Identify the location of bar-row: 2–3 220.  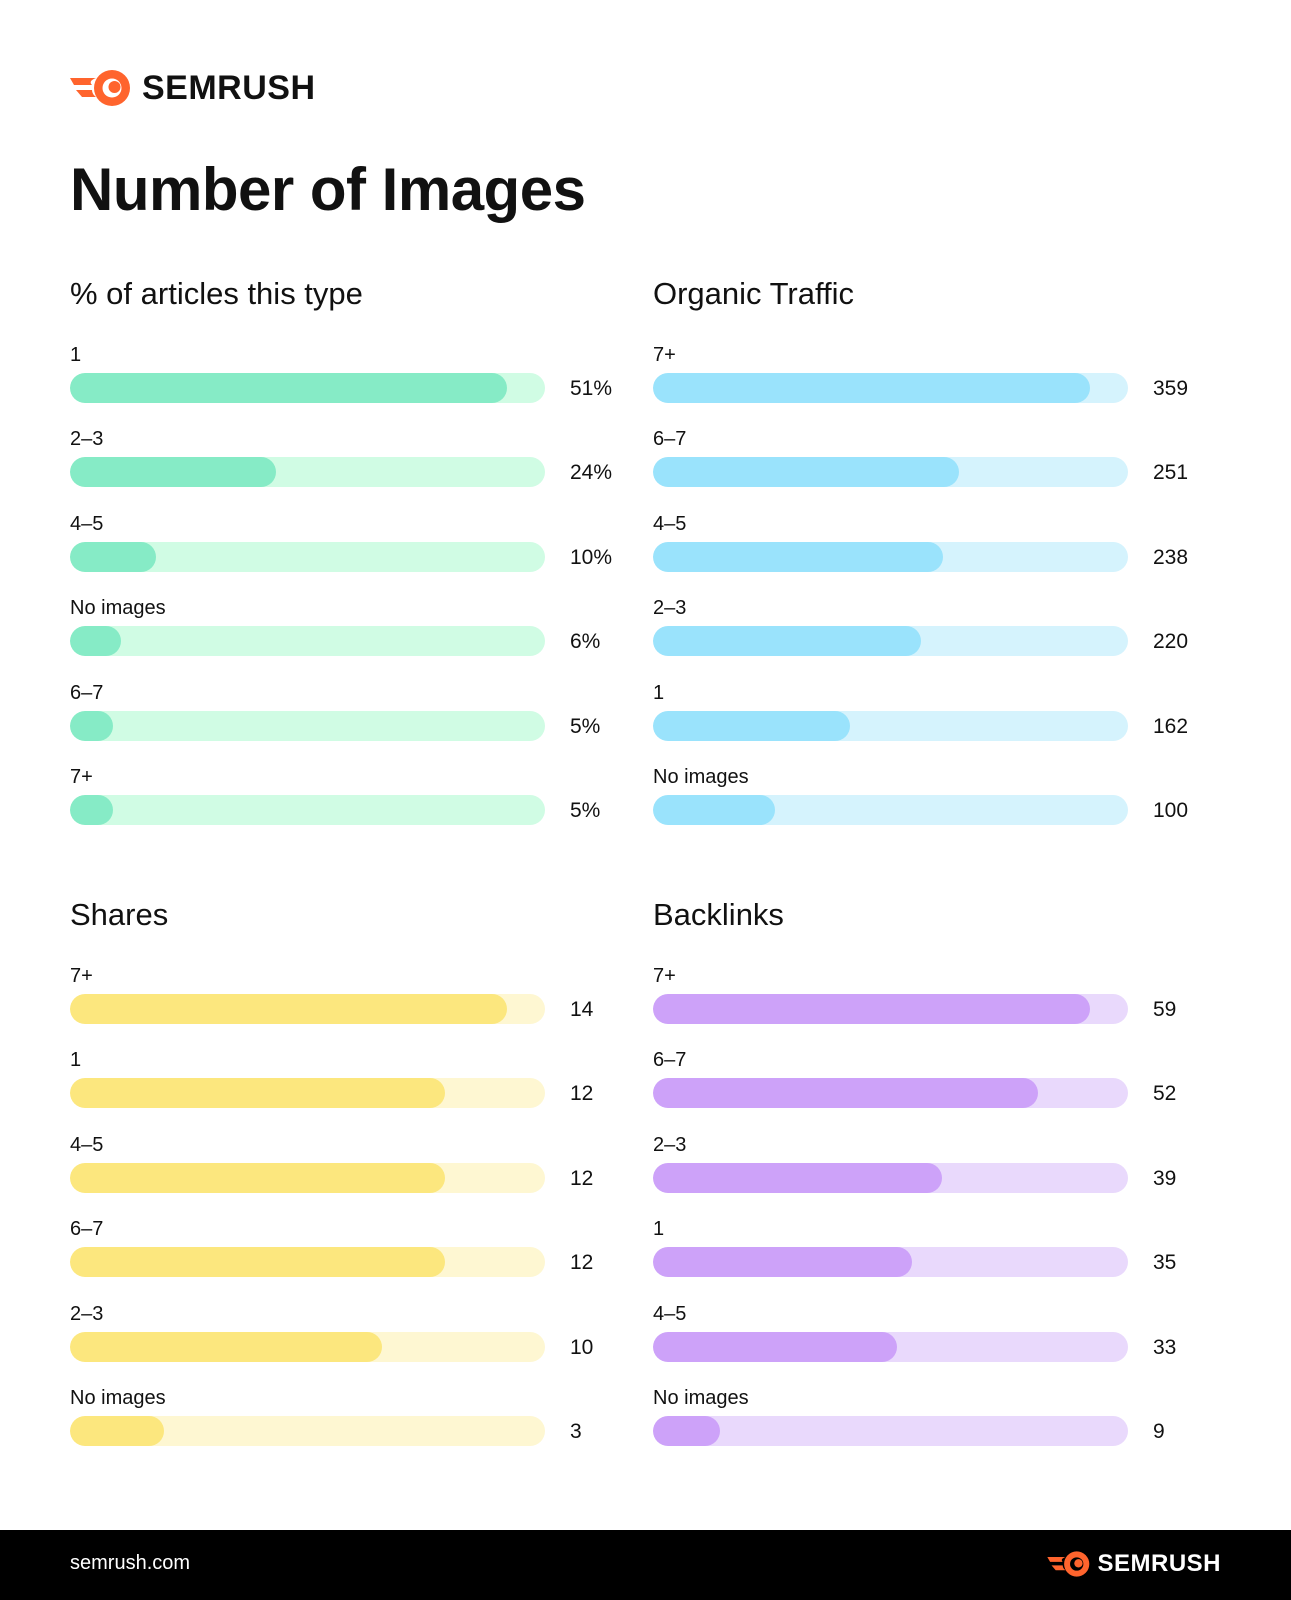
(933, 640).